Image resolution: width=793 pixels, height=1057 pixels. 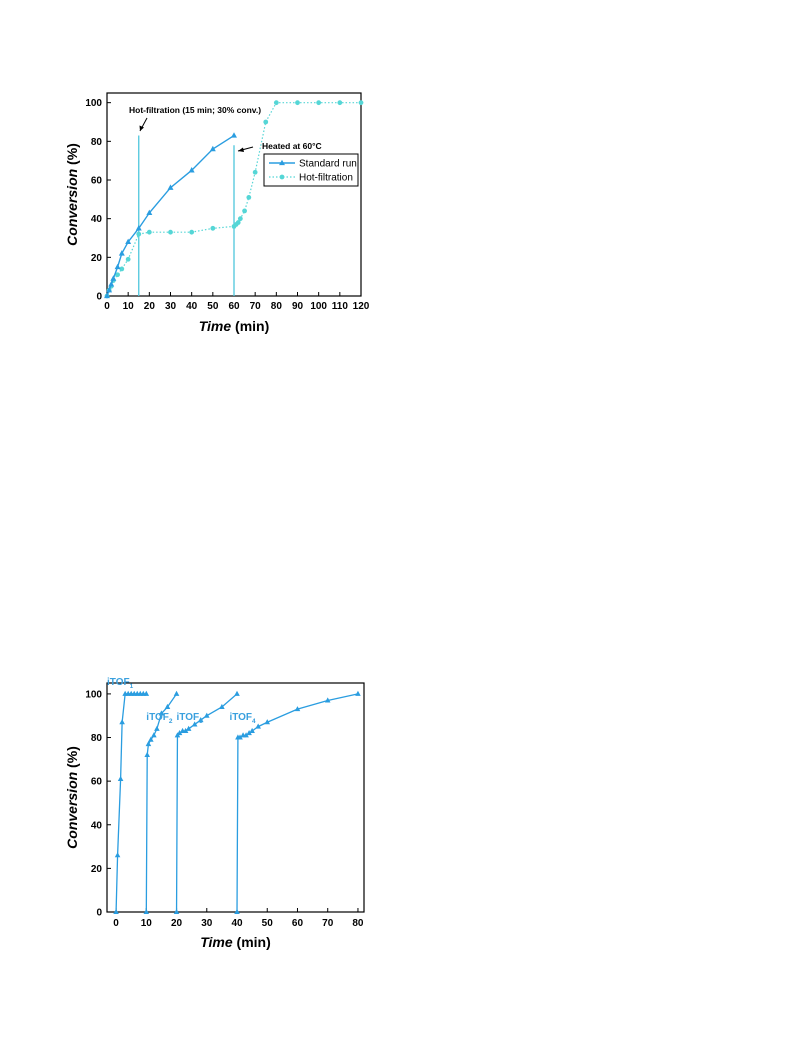 I want to click on y-tick-label: 20, so click(x=97, y=869).